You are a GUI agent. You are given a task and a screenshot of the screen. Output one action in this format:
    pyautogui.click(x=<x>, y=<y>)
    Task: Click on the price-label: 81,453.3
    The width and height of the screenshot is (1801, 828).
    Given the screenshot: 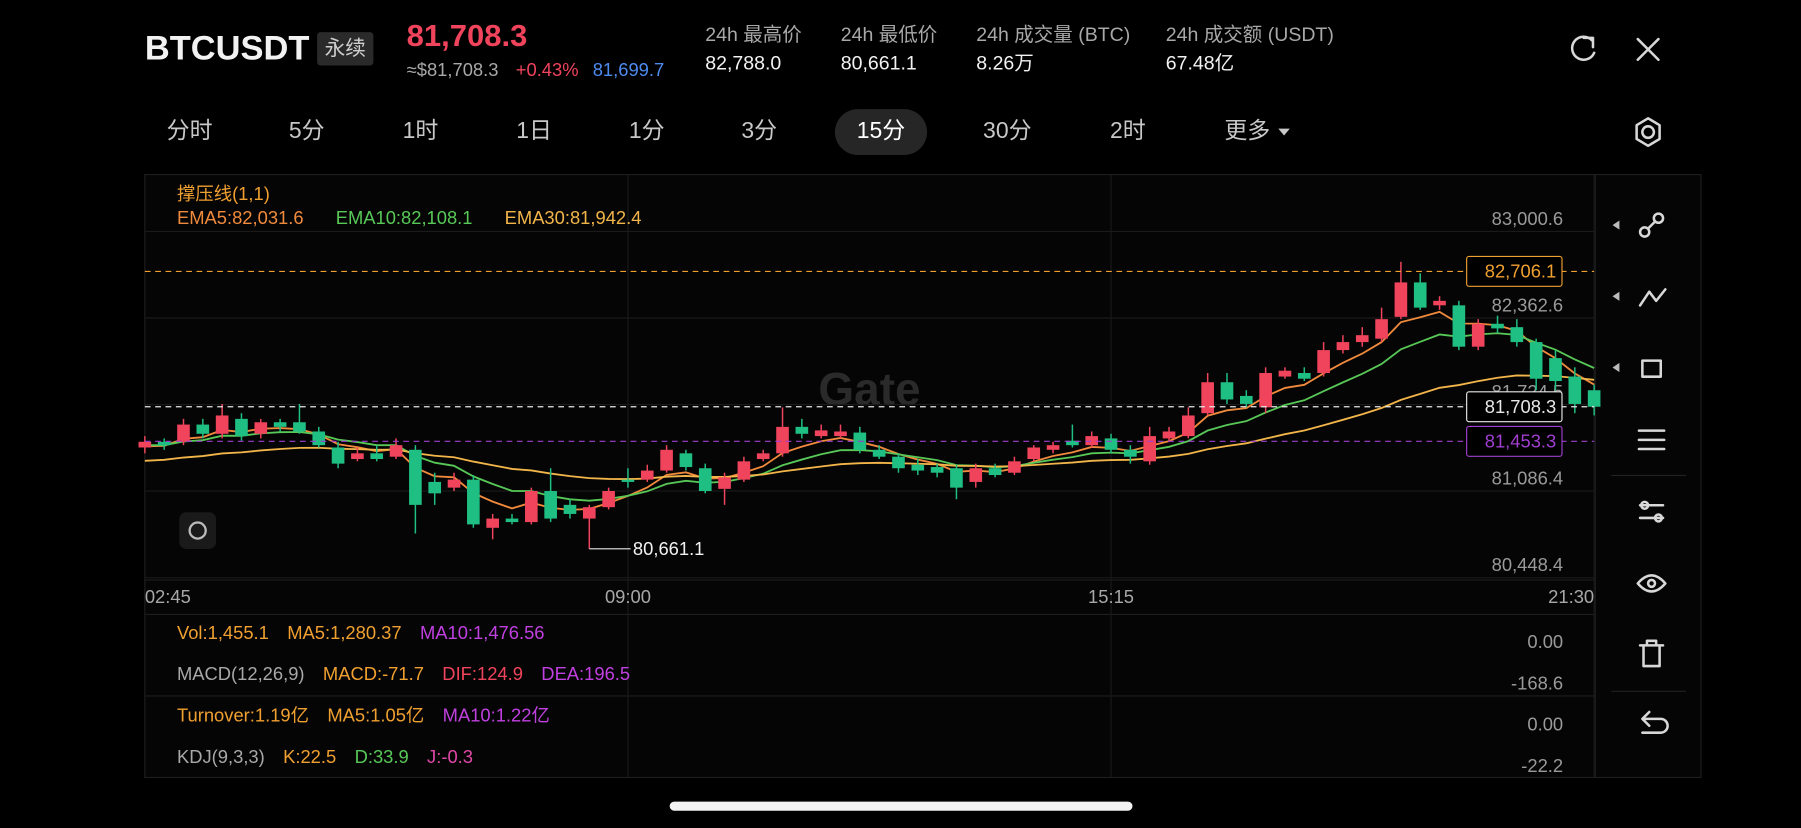 What is the action you would take?
    pyautogui.click(x=1520, y=440)
    